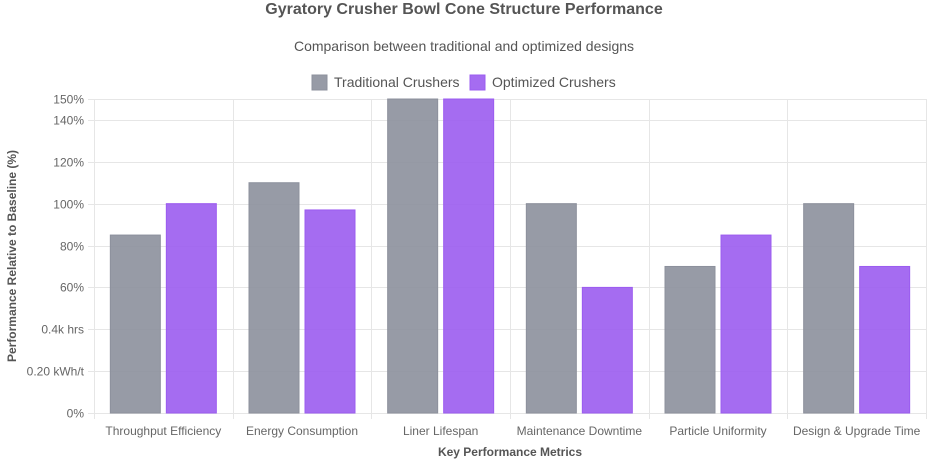 This screenshot has height=464, width=928. I want to click on x-tick-label: Throughput Efficiency, so click(163, 431).